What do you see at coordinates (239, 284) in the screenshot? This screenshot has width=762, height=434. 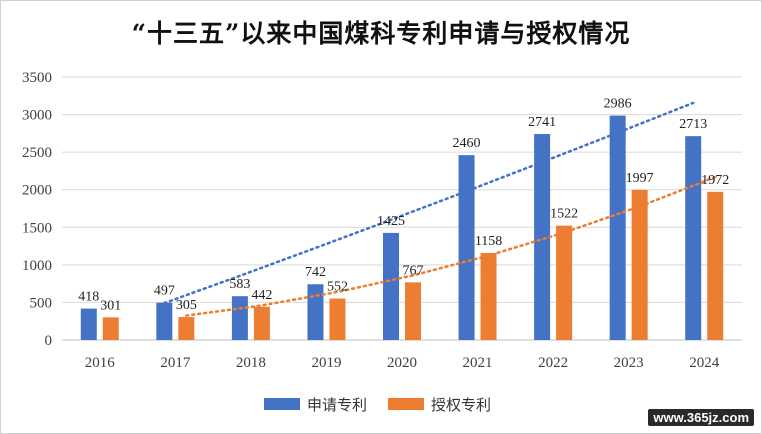 I see `data-label: 583` at bounding box center [239, 284].